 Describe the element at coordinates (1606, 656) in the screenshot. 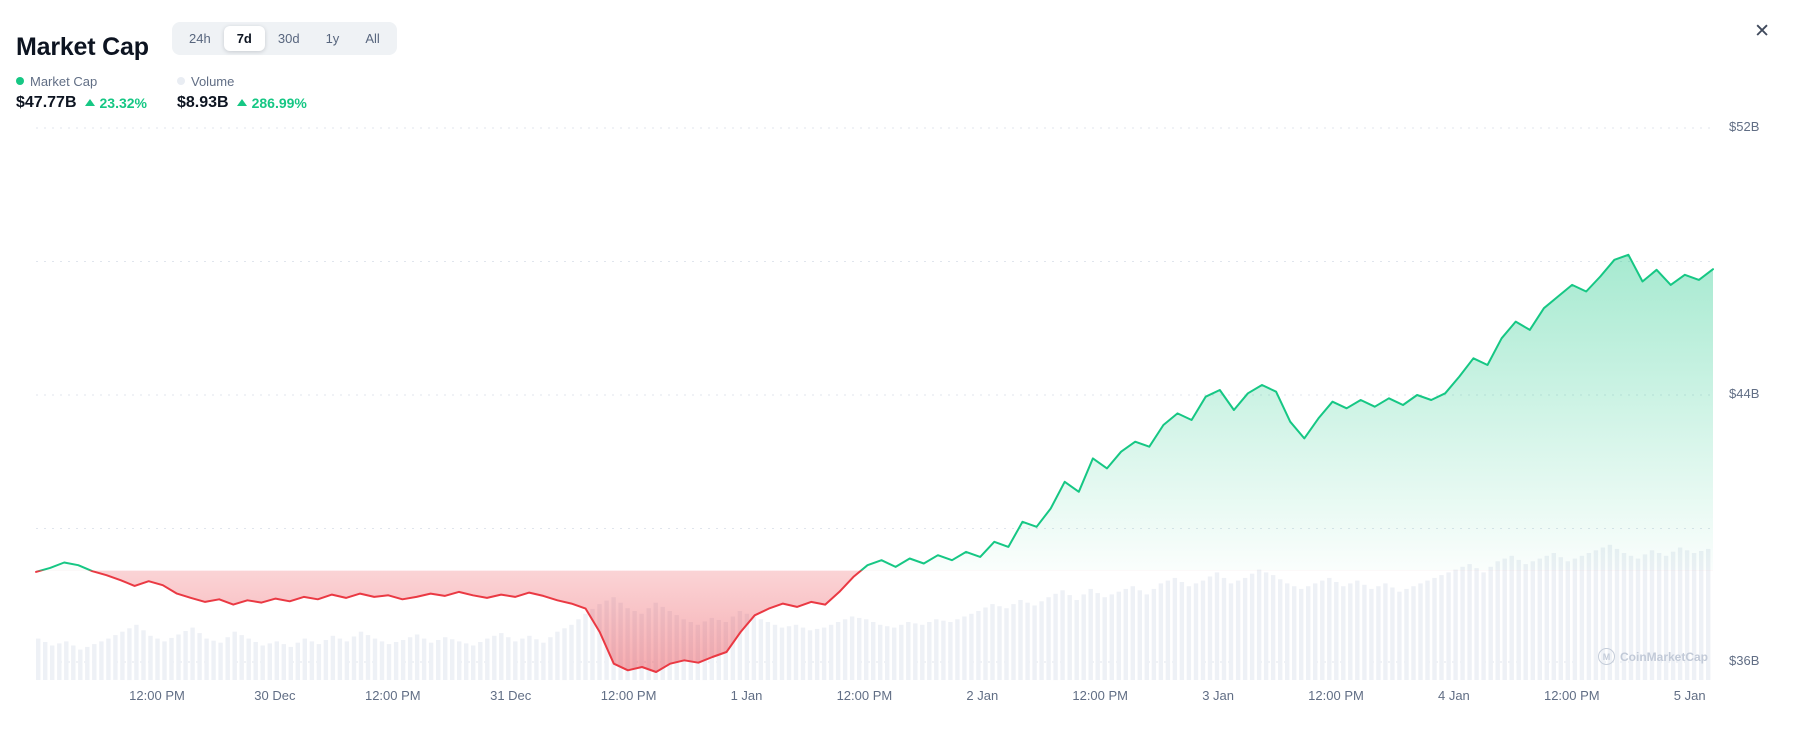

I see `coinmarketcap-logo-icon: M` at that location.